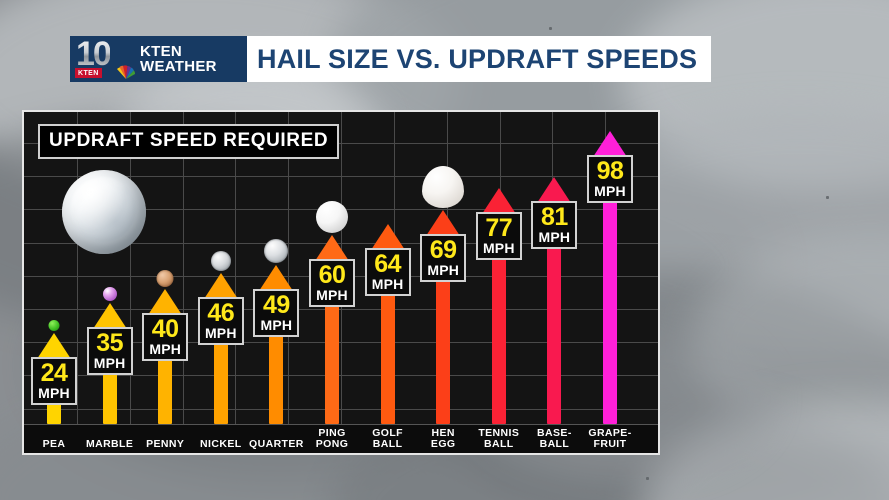 This screenshot has width=889, height=500. What do you see at coordinates (499, 228) in the screenshot?
I see `speed-value: 77` at bounding box center [499, 228].